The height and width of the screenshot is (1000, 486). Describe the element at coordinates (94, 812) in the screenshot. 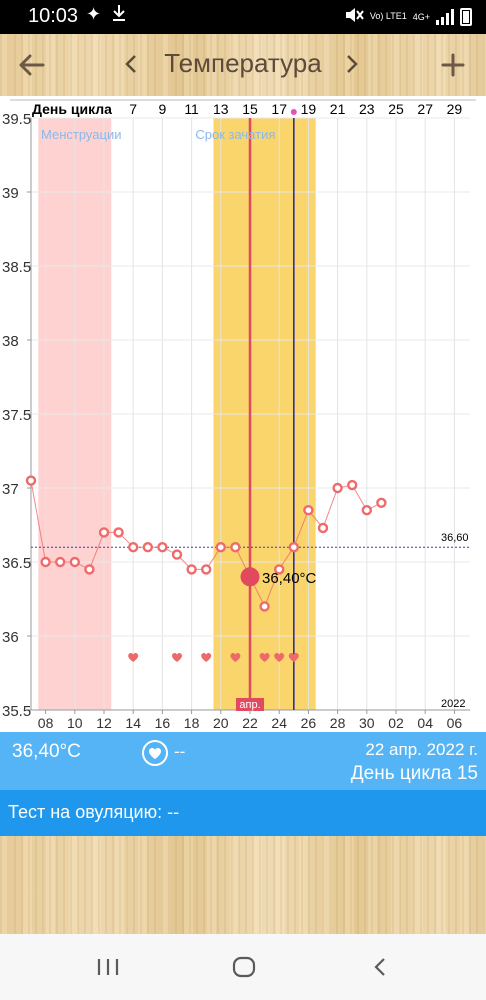

I see `ovulation-test-label: Тест на овуляцию: --` at that location.